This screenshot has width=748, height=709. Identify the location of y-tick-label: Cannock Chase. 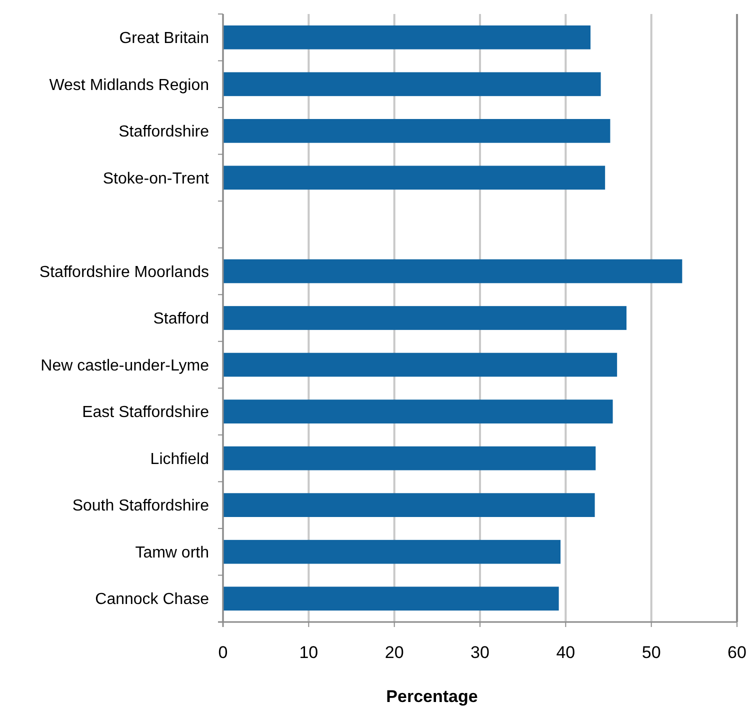
(152, 599).